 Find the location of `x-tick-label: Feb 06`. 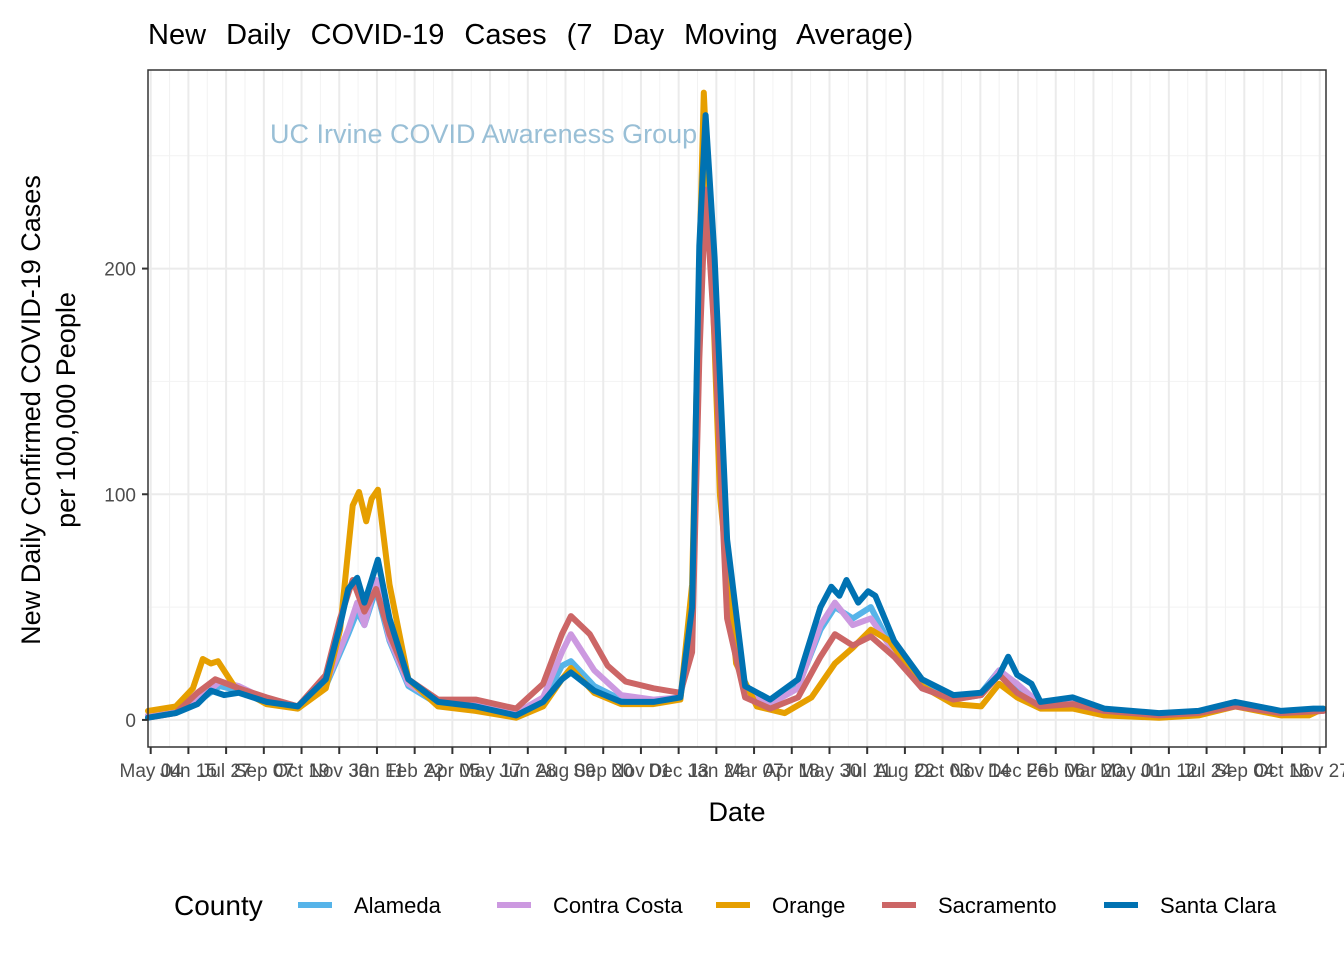

x-tick-label: Feb 06 is located at coordinates (1055, 771).